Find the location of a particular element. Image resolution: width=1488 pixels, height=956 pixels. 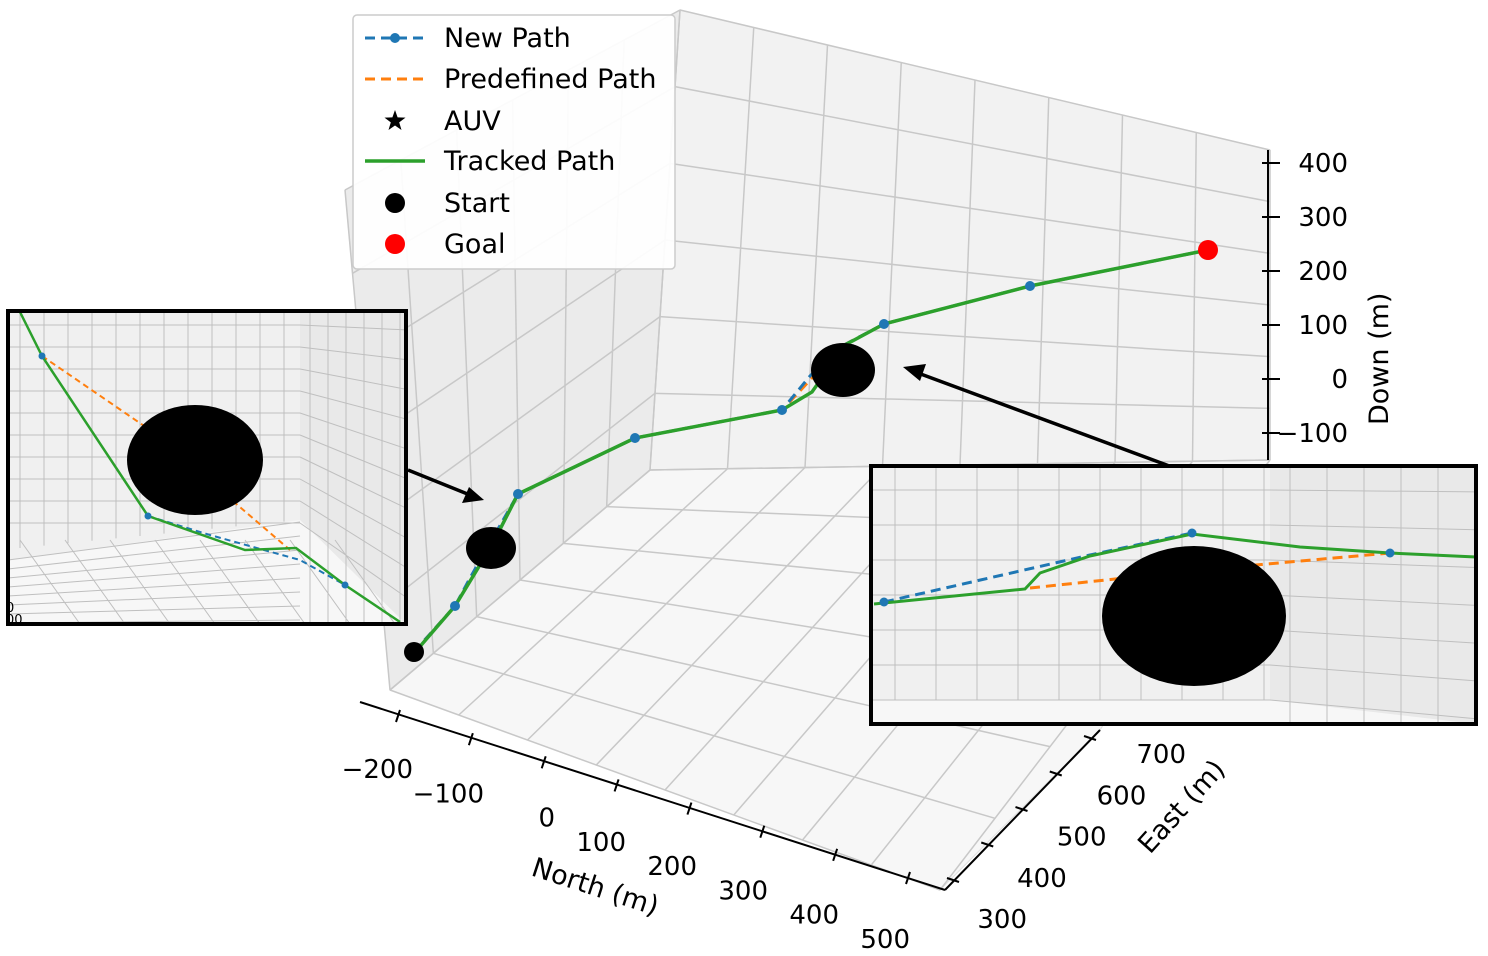

east-ticks: 300 400 500 600 700 is located at coordinates (1066, 835).